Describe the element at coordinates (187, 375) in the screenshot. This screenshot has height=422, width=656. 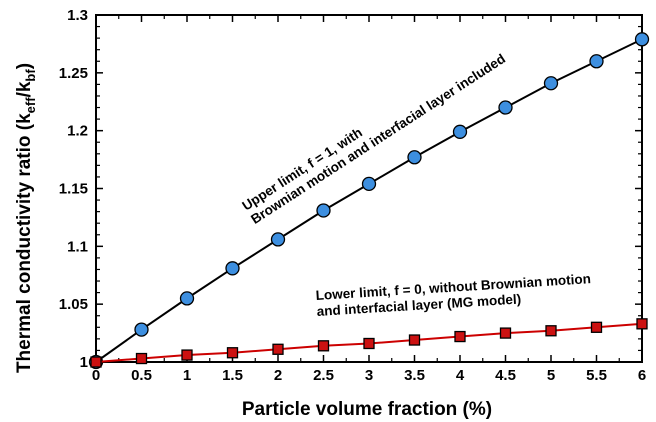
I see `x-tick-label: 1` at that location.